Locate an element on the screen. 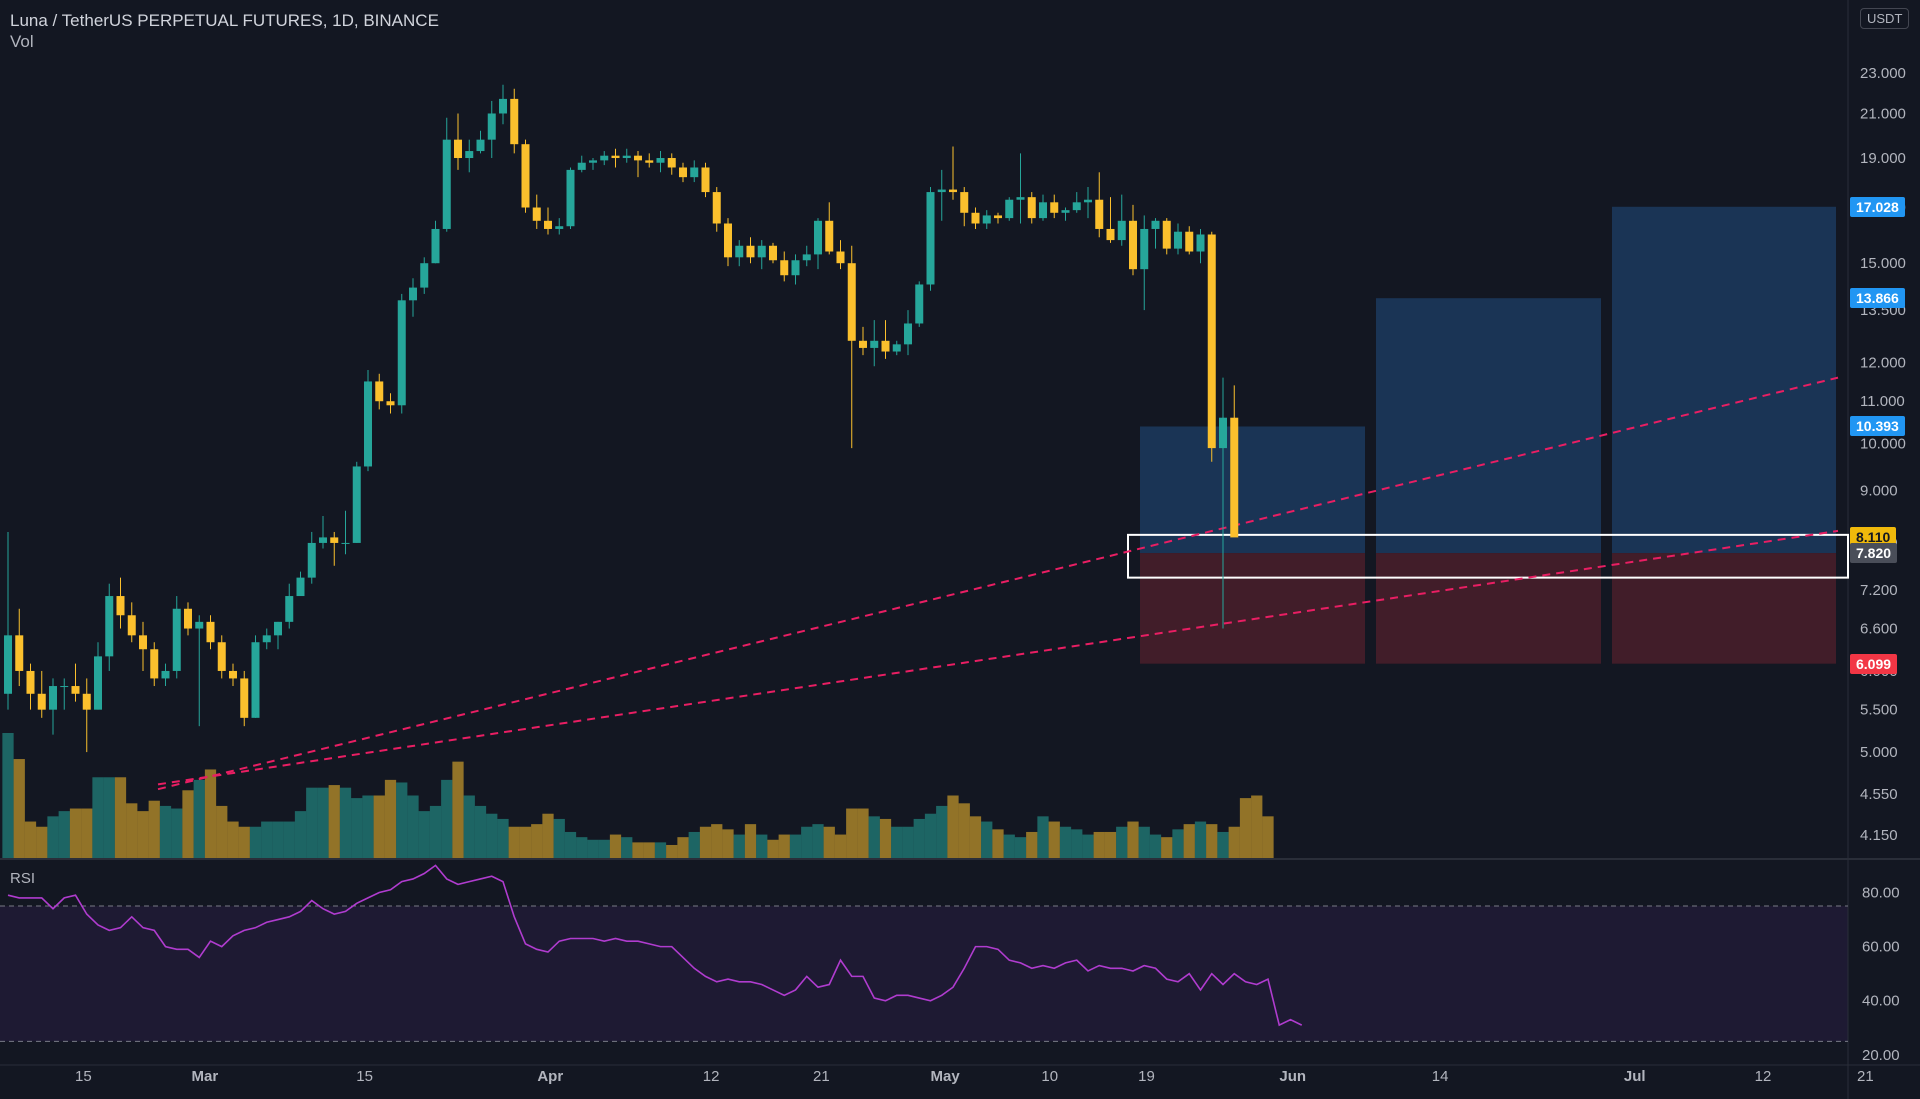 This screenshot has width=1920, height=1099. rsi-label: RSI is located at coordinates (23, 878).